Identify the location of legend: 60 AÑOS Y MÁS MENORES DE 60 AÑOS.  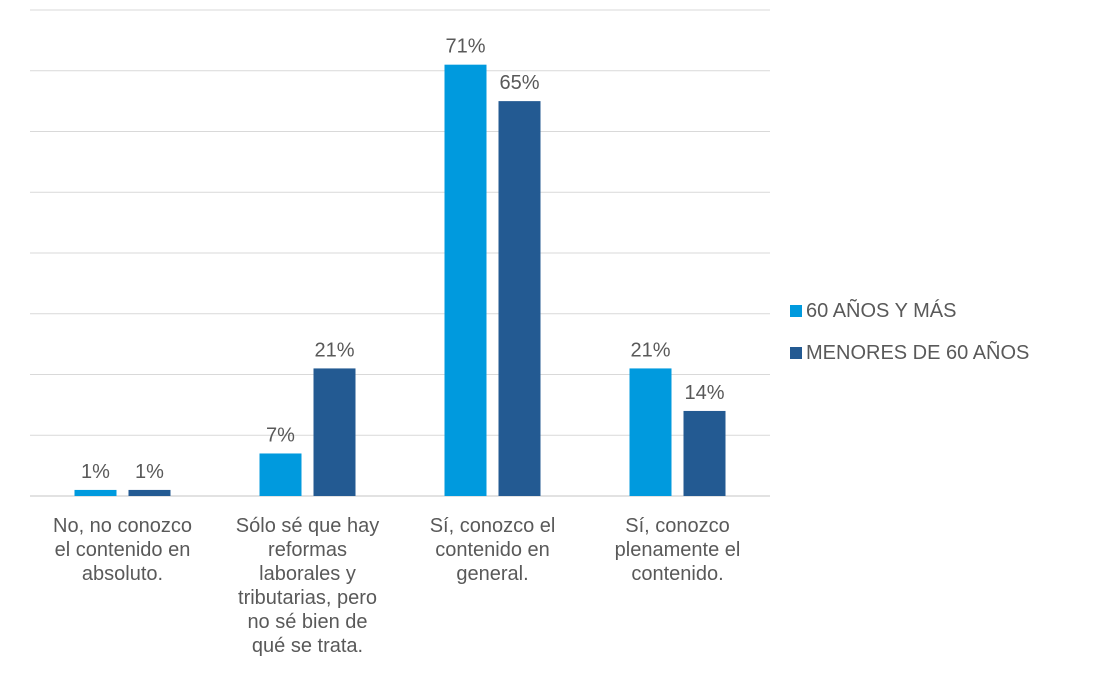
(909, 331).